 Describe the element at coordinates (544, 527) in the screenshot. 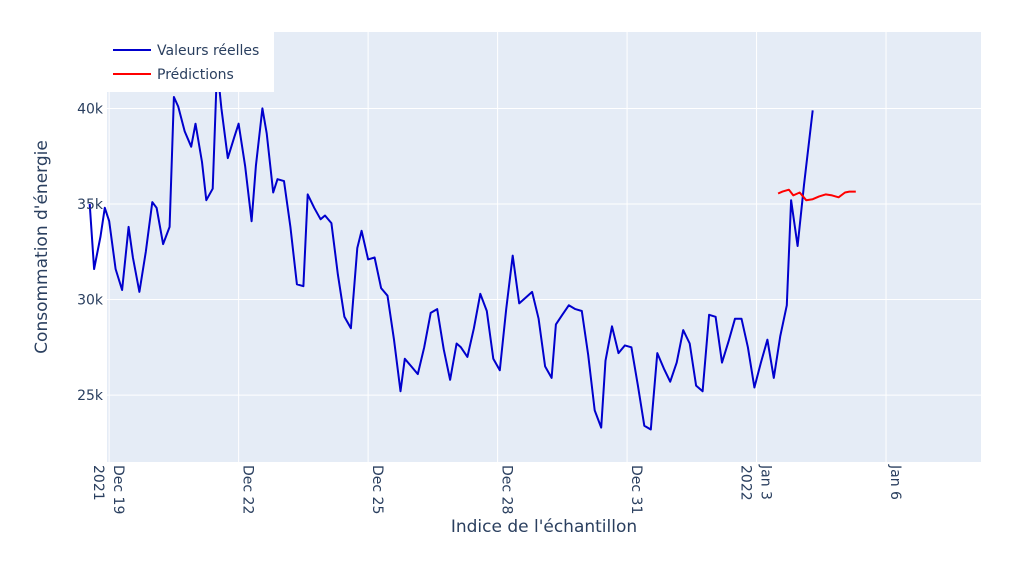

I see `x-axis-title: Indice de l'échantillon` at that location.